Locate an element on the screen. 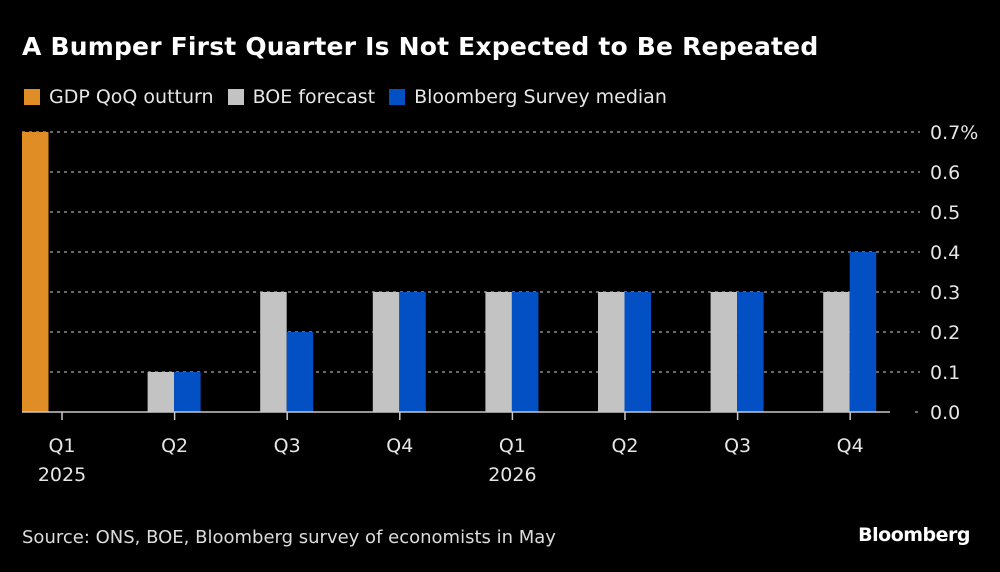 The image size is (1000, 572). legend-swatch-gdp is located at coordinates (32, 97).